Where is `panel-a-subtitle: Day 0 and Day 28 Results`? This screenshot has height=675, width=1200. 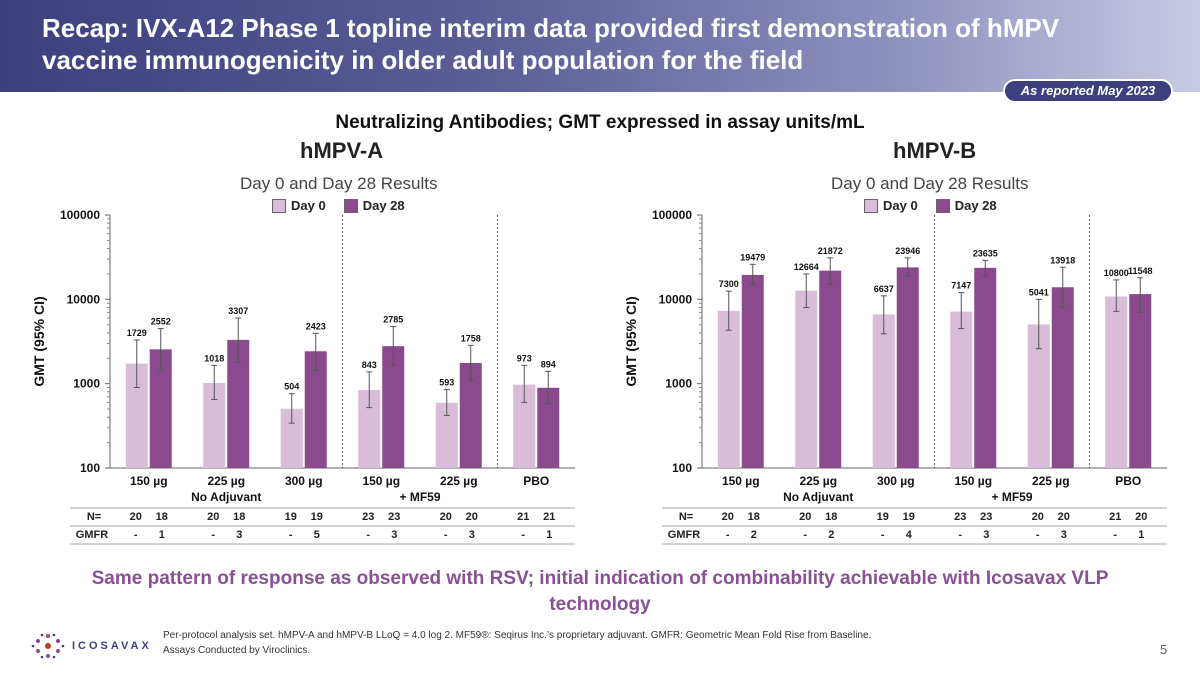 panel-a-subtitle: Day 0 and Day 28 Results is located at coordinates (339, 183).